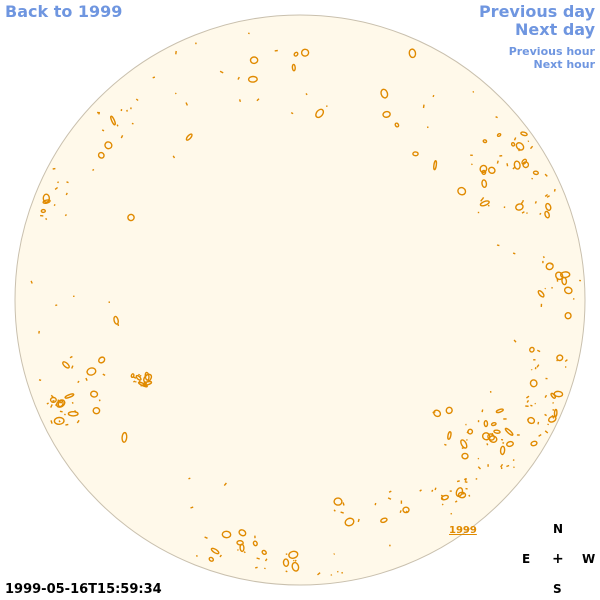 This screenshot has height=600, width=600. Describe the element at coordinates (64, 11) in the screenshot. I see `back-to-year-link: Back to 1999` at that location.